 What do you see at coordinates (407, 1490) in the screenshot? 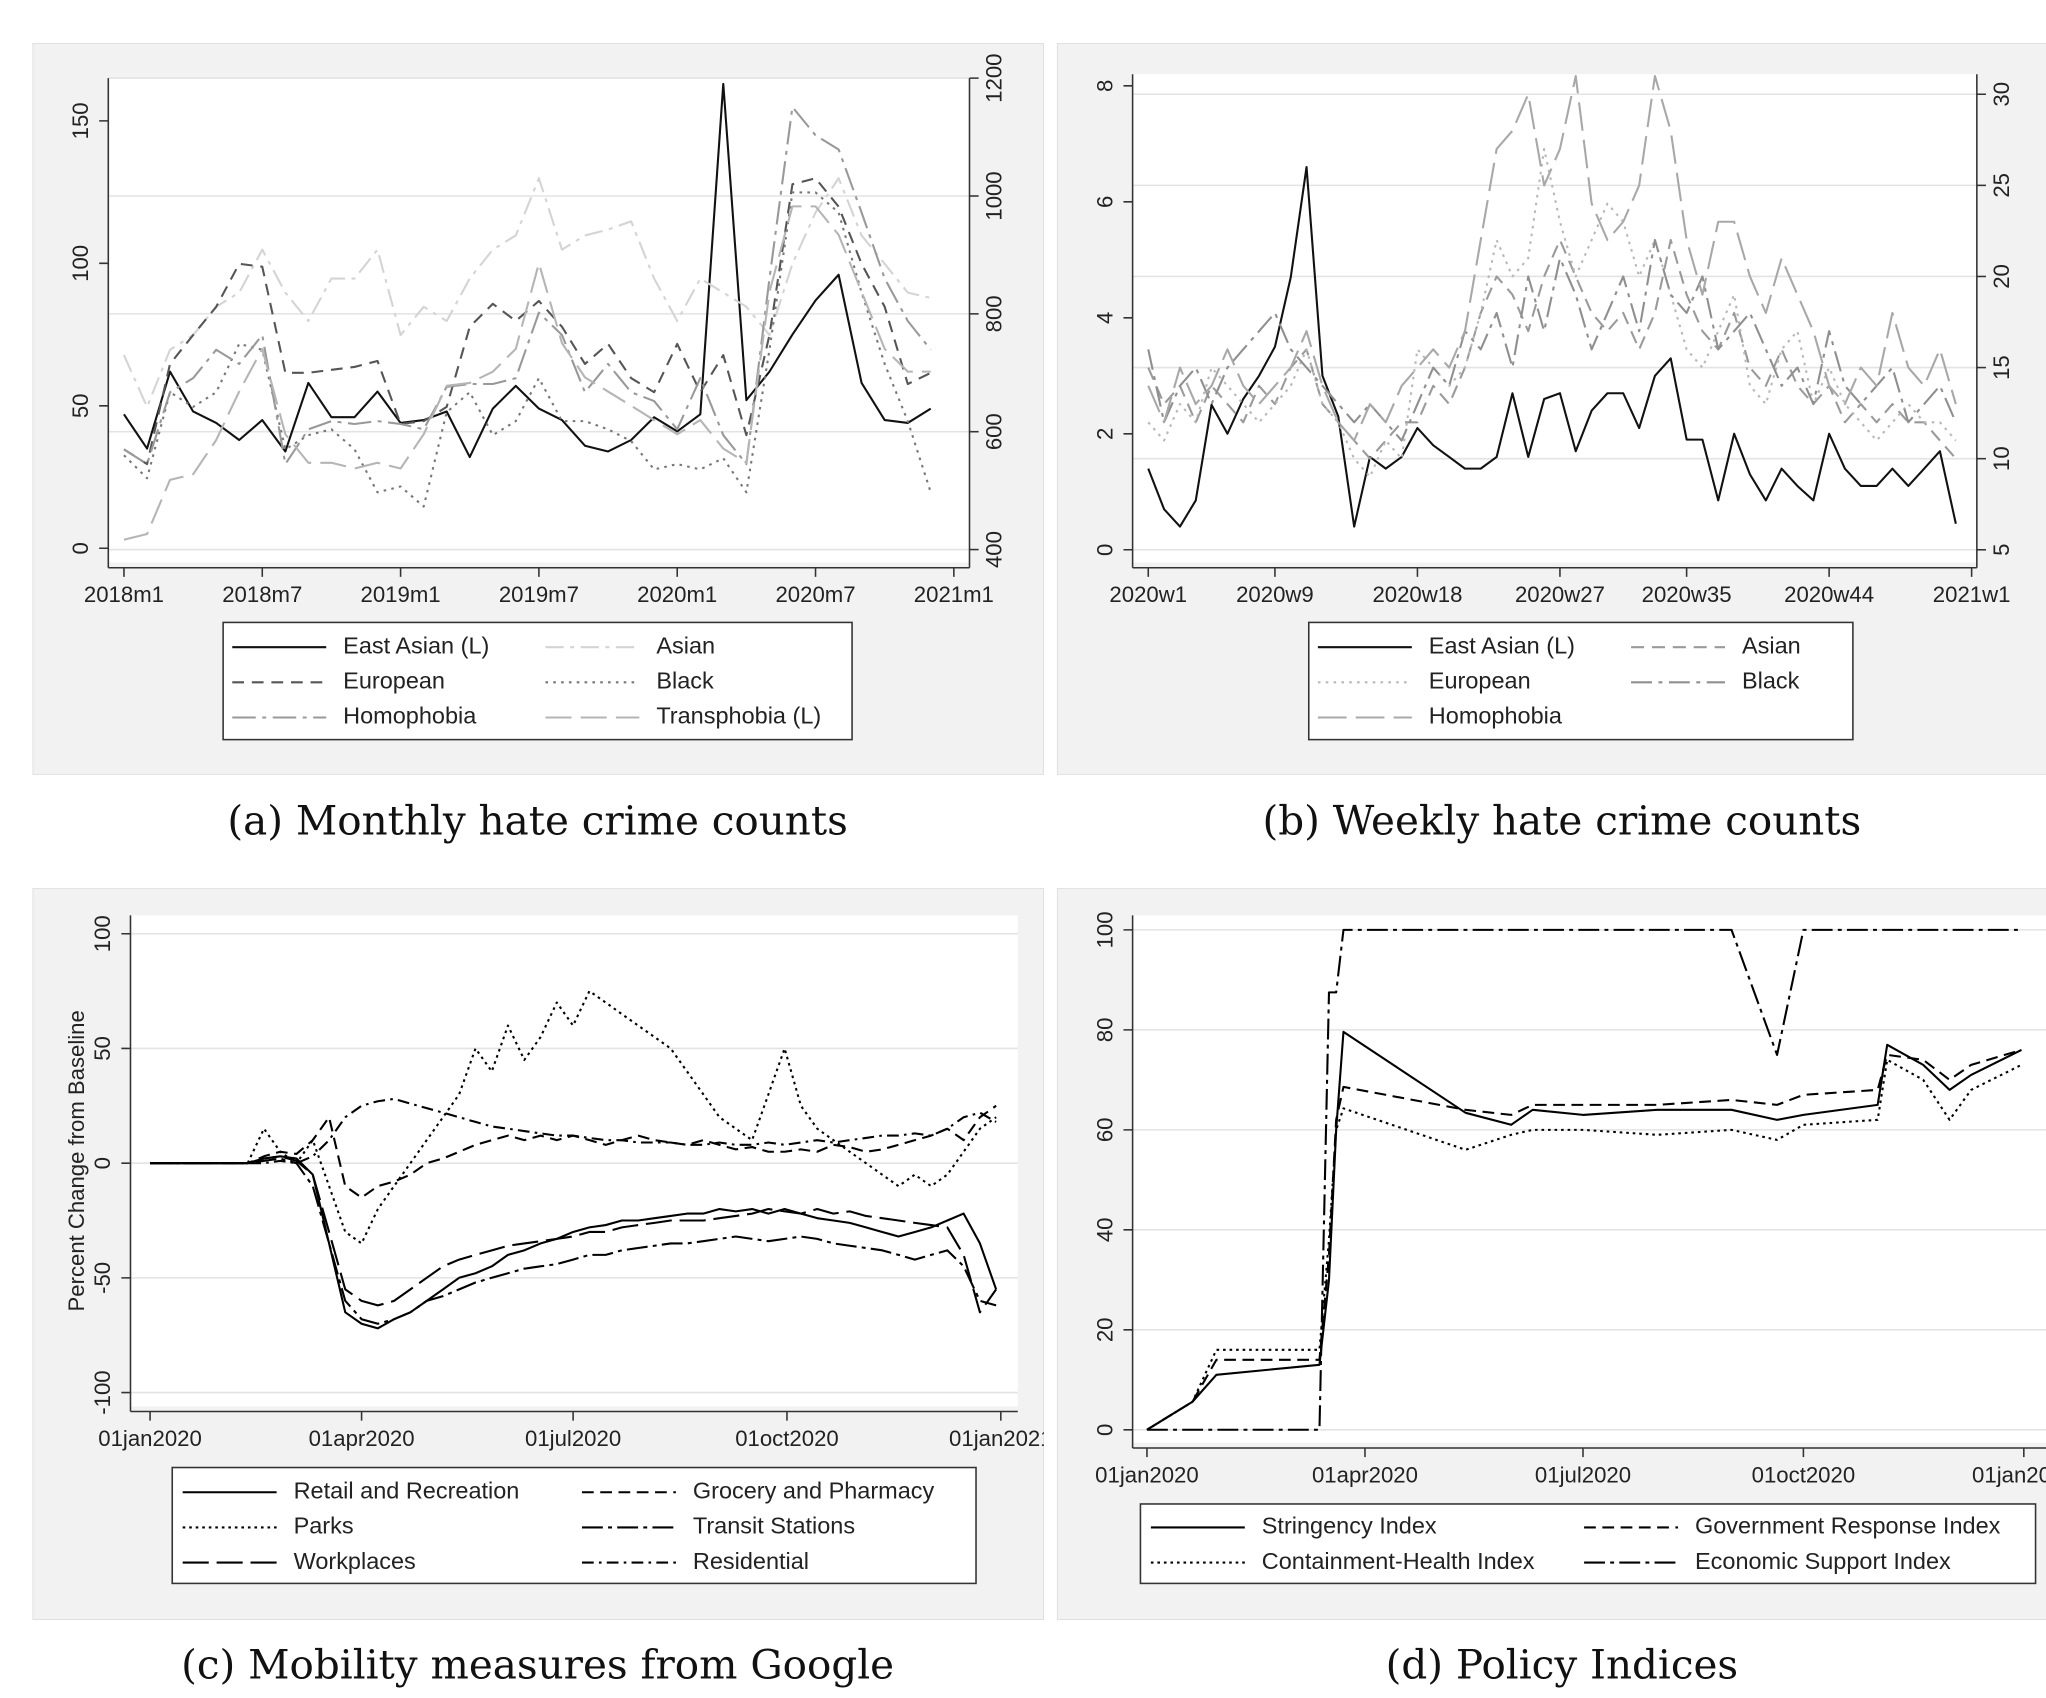
I see `legend-label: Retail and Recreation` at bounding box center [407, 1490].